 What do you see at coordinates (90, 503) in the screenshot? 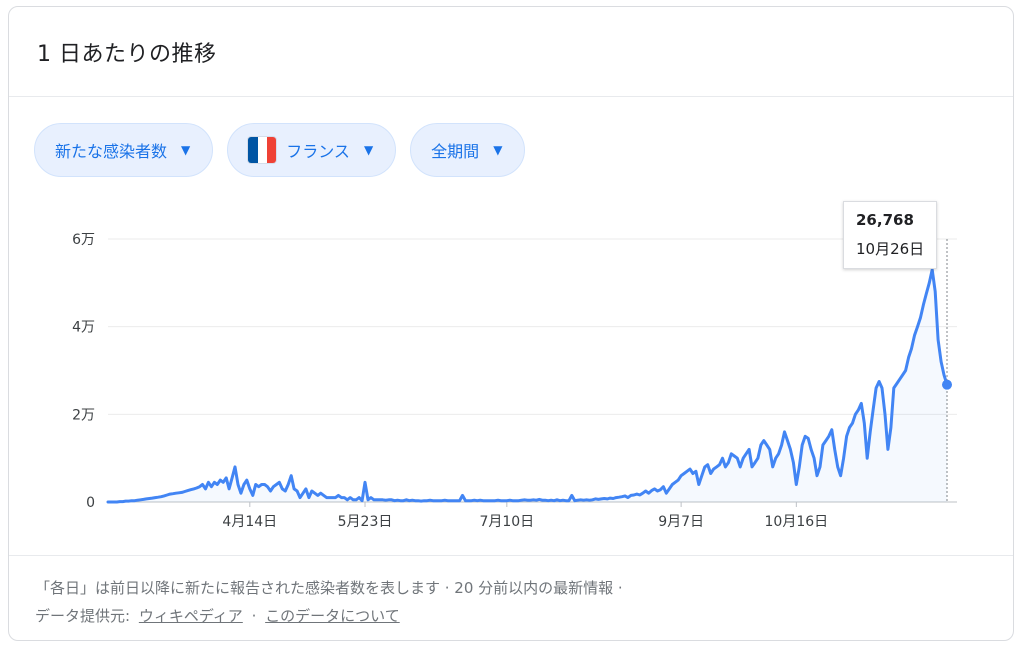
I see `y-tick-label: 0` at bounding box center [90, 503].